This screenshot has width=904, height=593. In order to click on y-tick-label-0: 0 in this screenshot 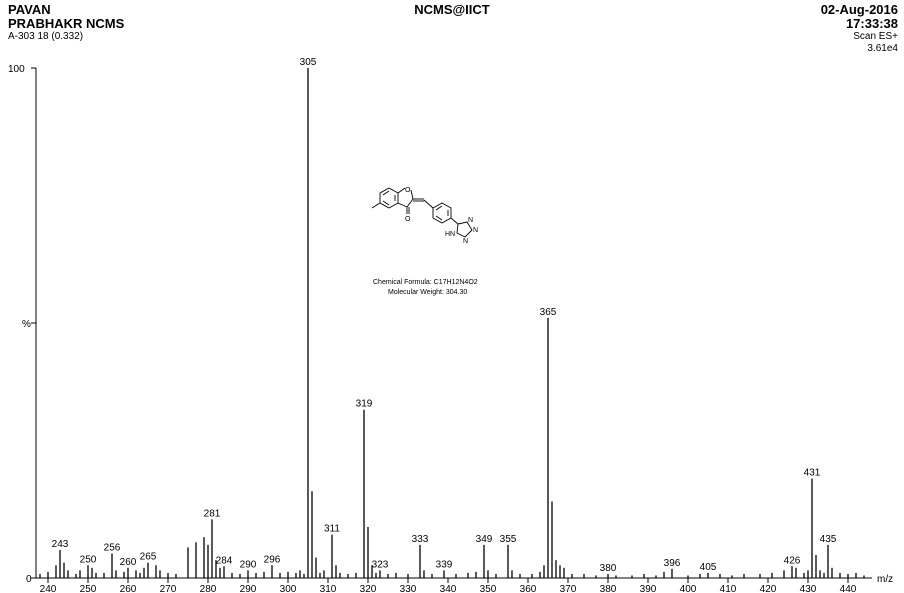, I will do `click(29, 579)`.